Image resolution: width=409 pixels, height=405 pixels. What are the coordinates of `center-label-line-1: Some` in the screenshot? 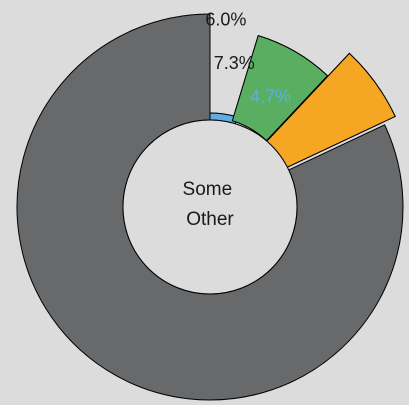 It's located at (208, 189).